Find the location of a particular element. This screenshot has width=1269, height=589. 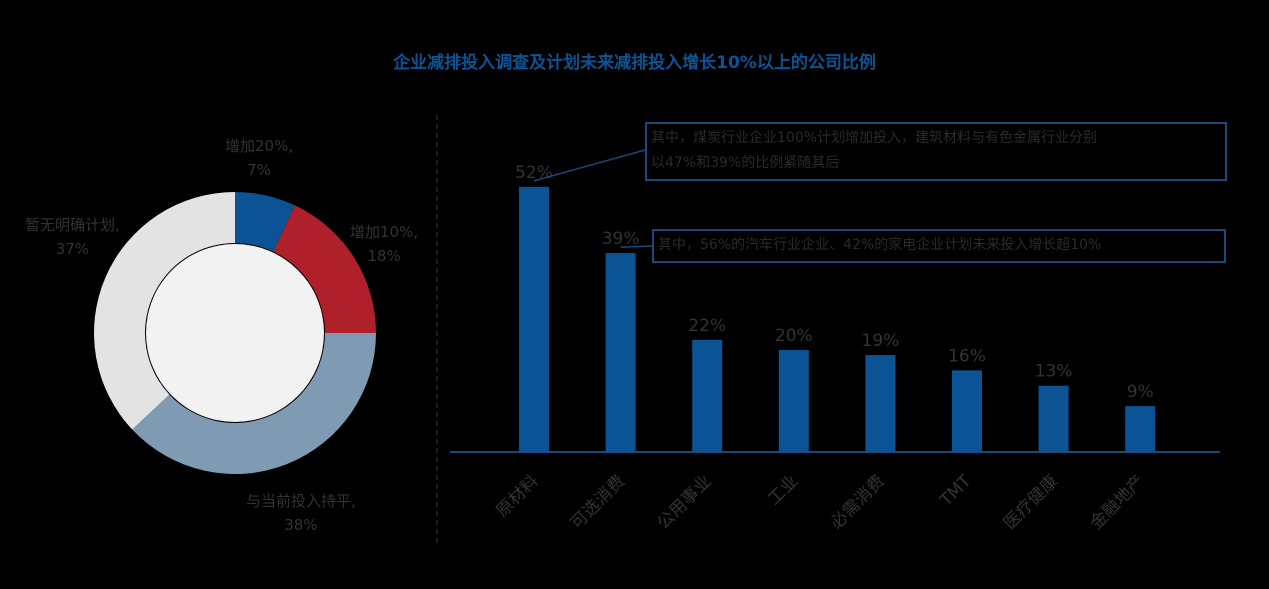

donut-label-no-plan: 暂无明确计划, 37% is located at coordinates (72, 237).